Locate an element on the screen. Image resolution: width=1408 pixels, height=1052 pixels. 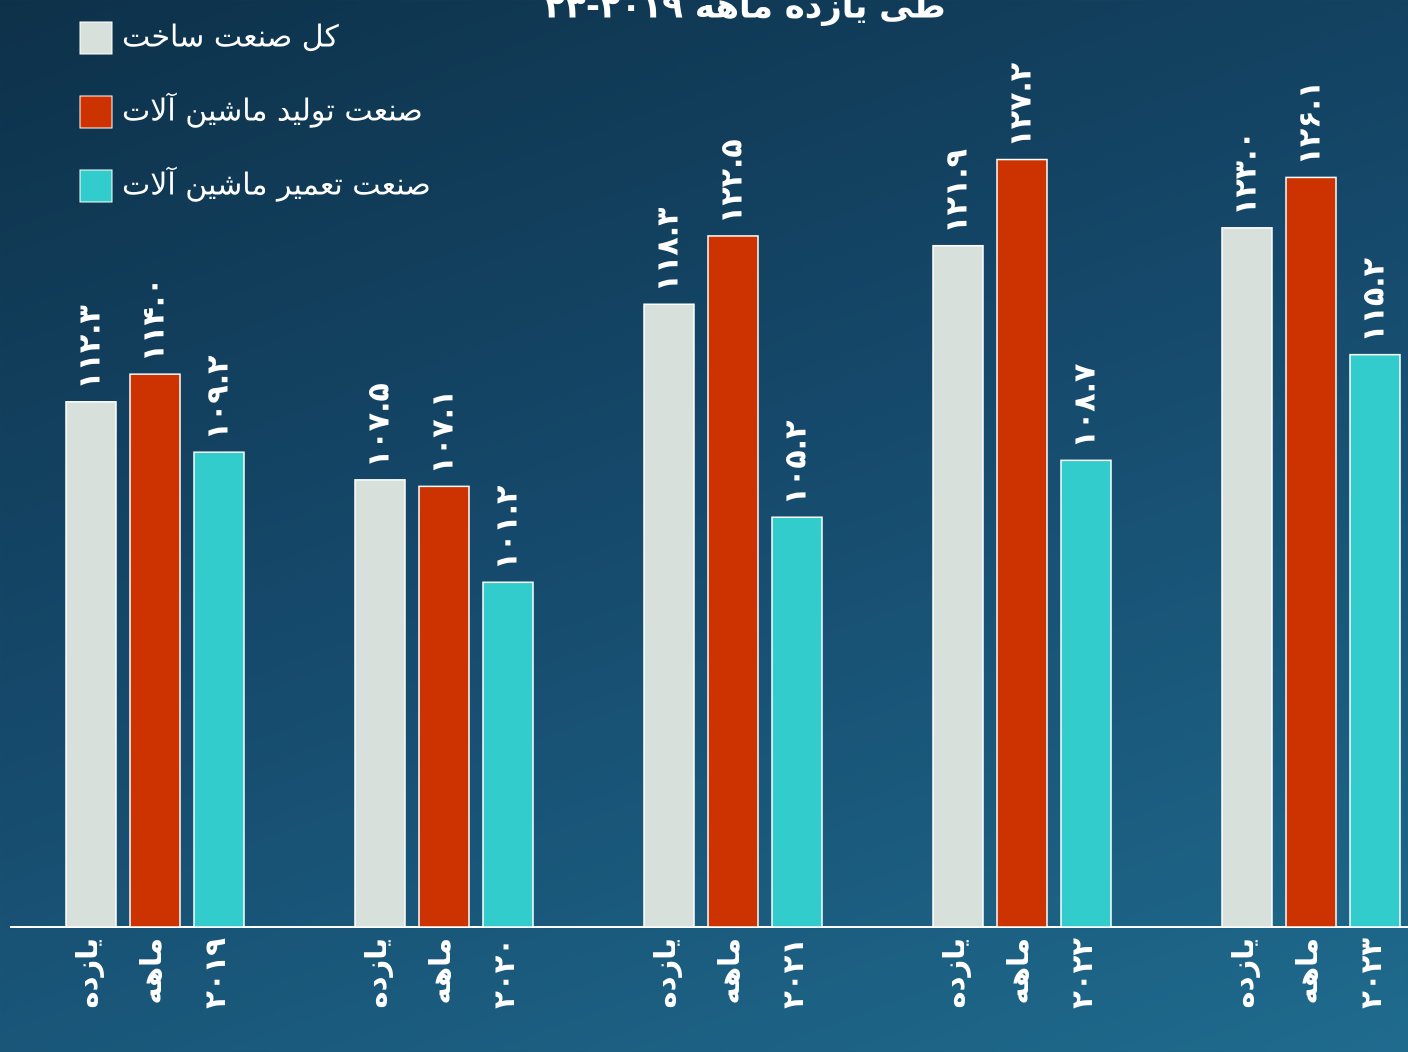
x-tick-label: یازده ماهه ۲۰۲۲ is located at coordinates (1018, 973).